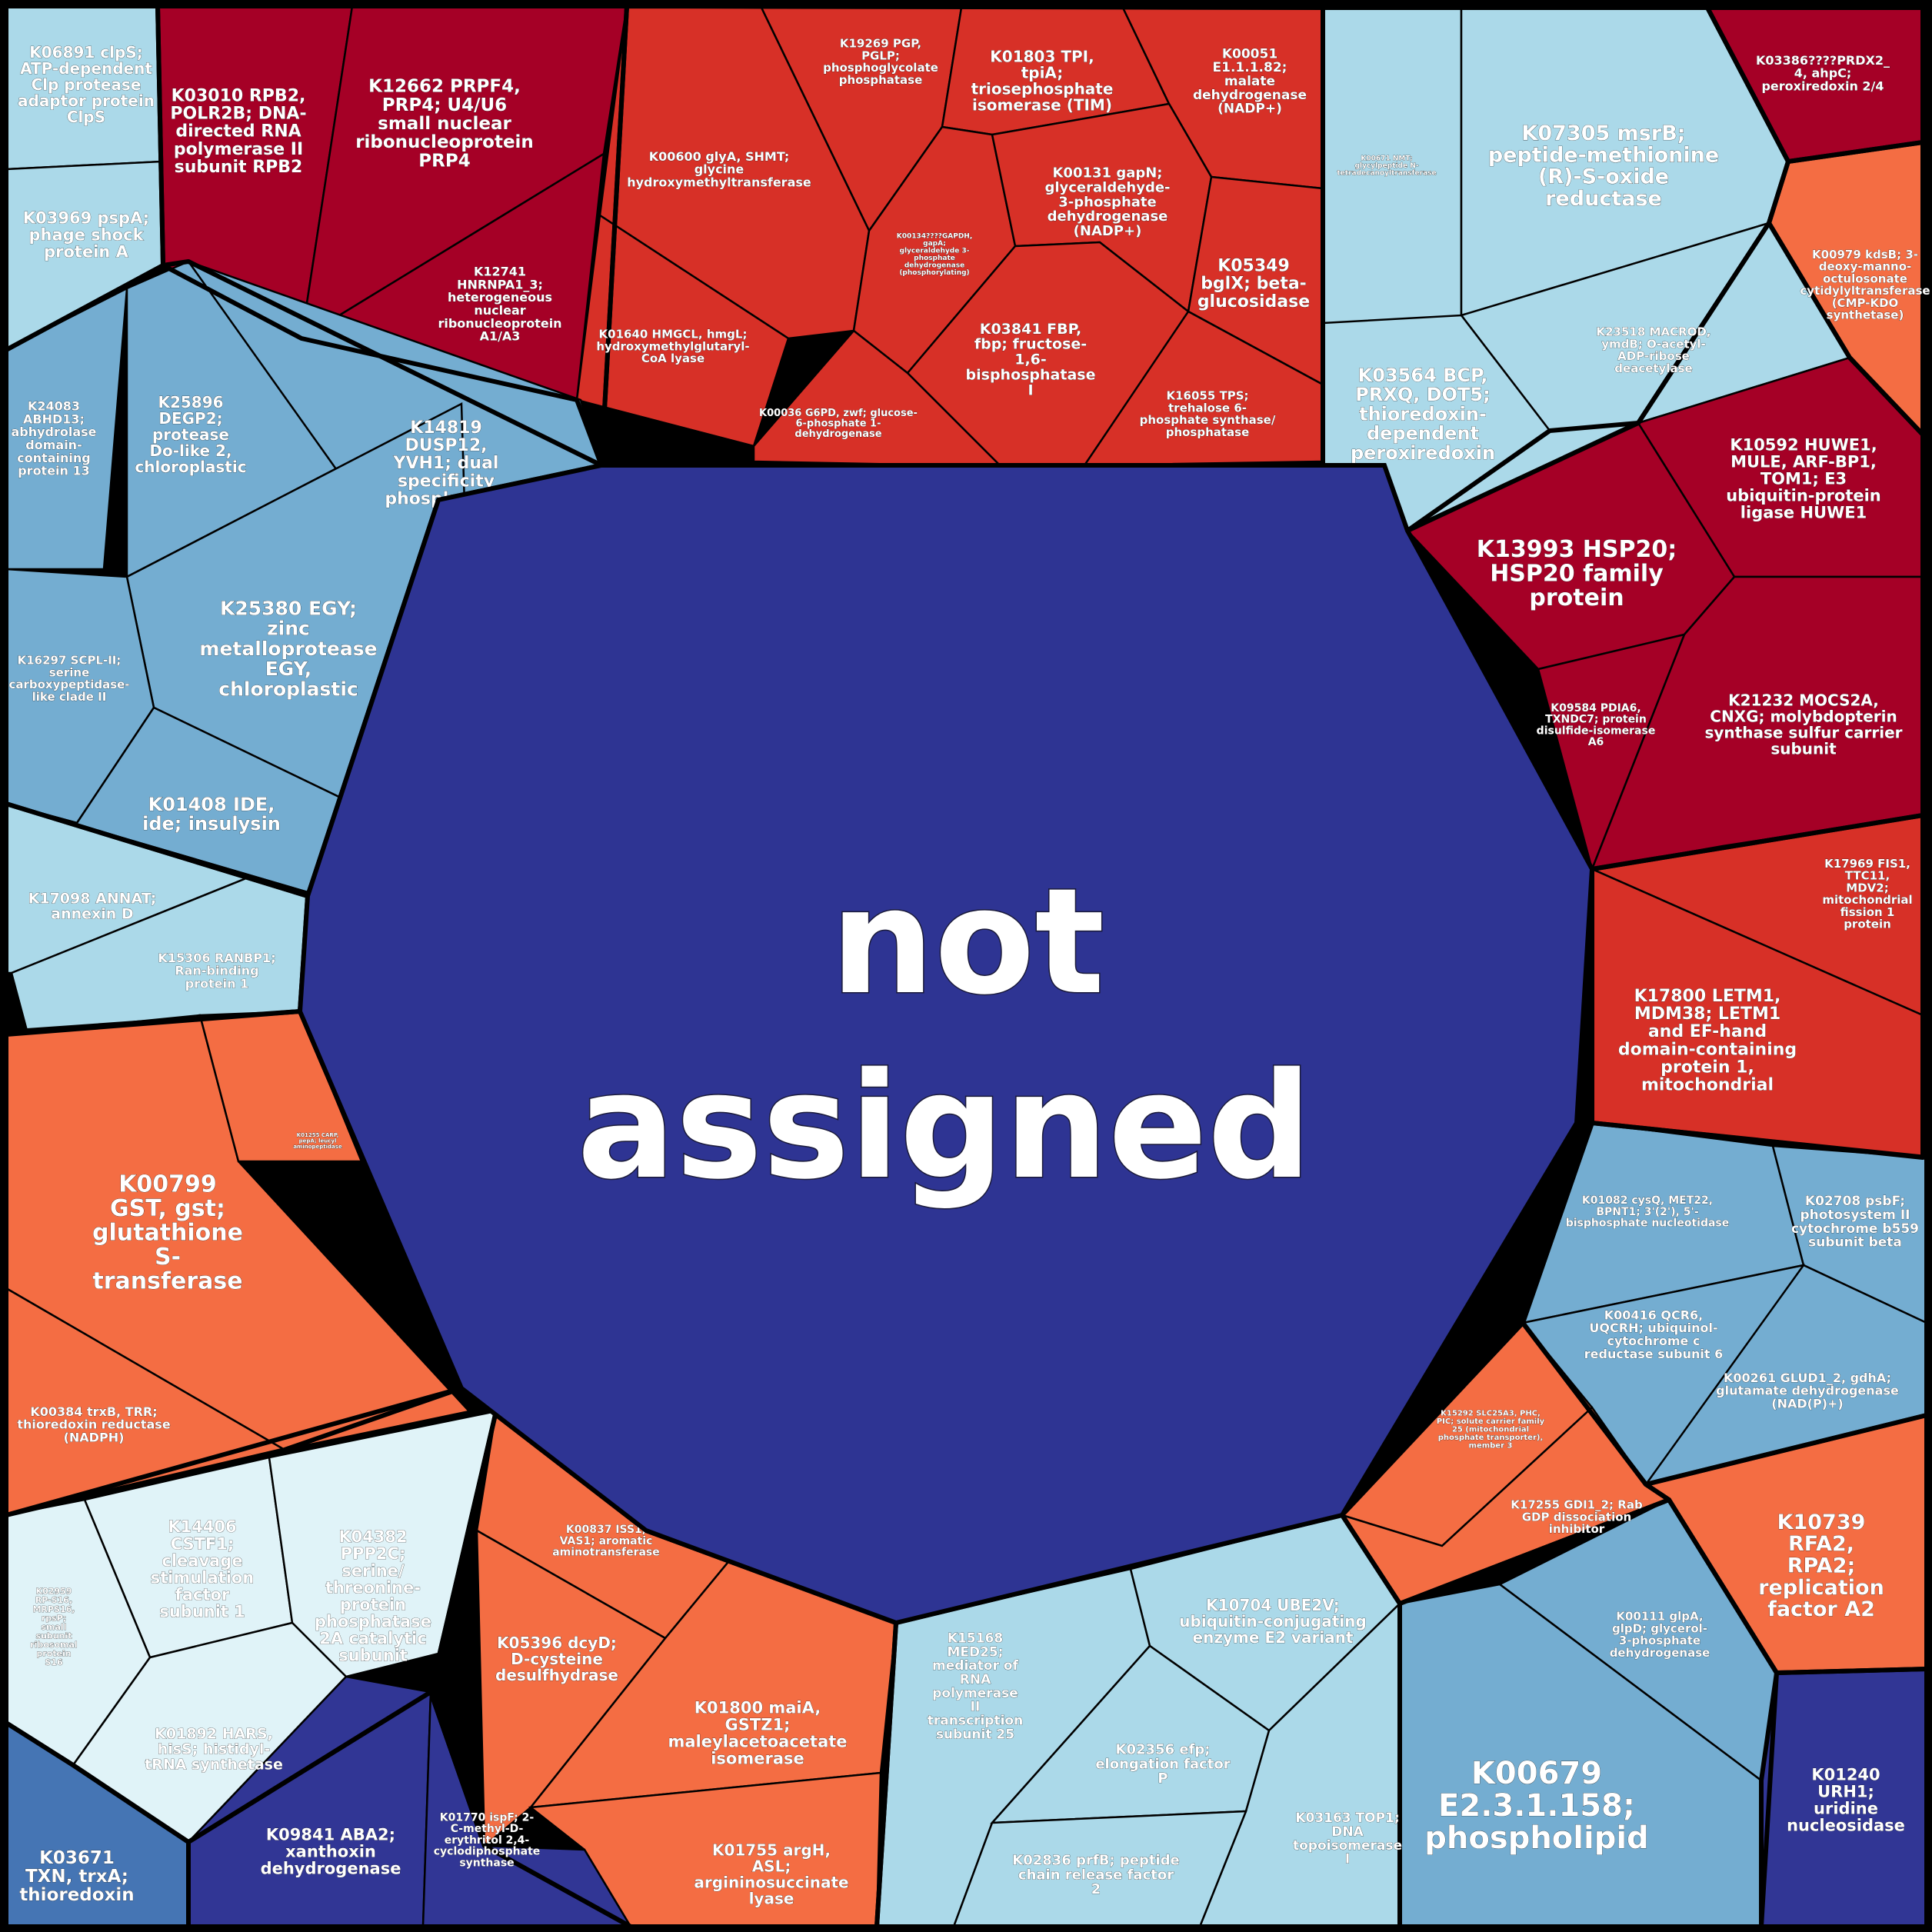 The width and height of the screenshot is (1932, 1932). I want to click on label-k17098: K17098 ANNAT; annexin D, so click(92, 907).